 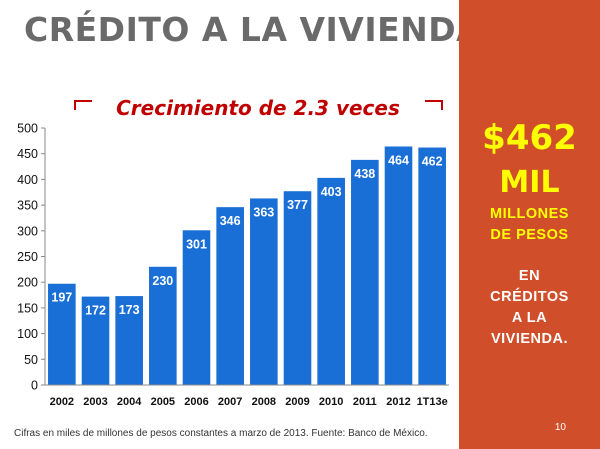 I want to click on annotation-text: Crecimiento de 2.3 veces, so click(x=258, y=108).